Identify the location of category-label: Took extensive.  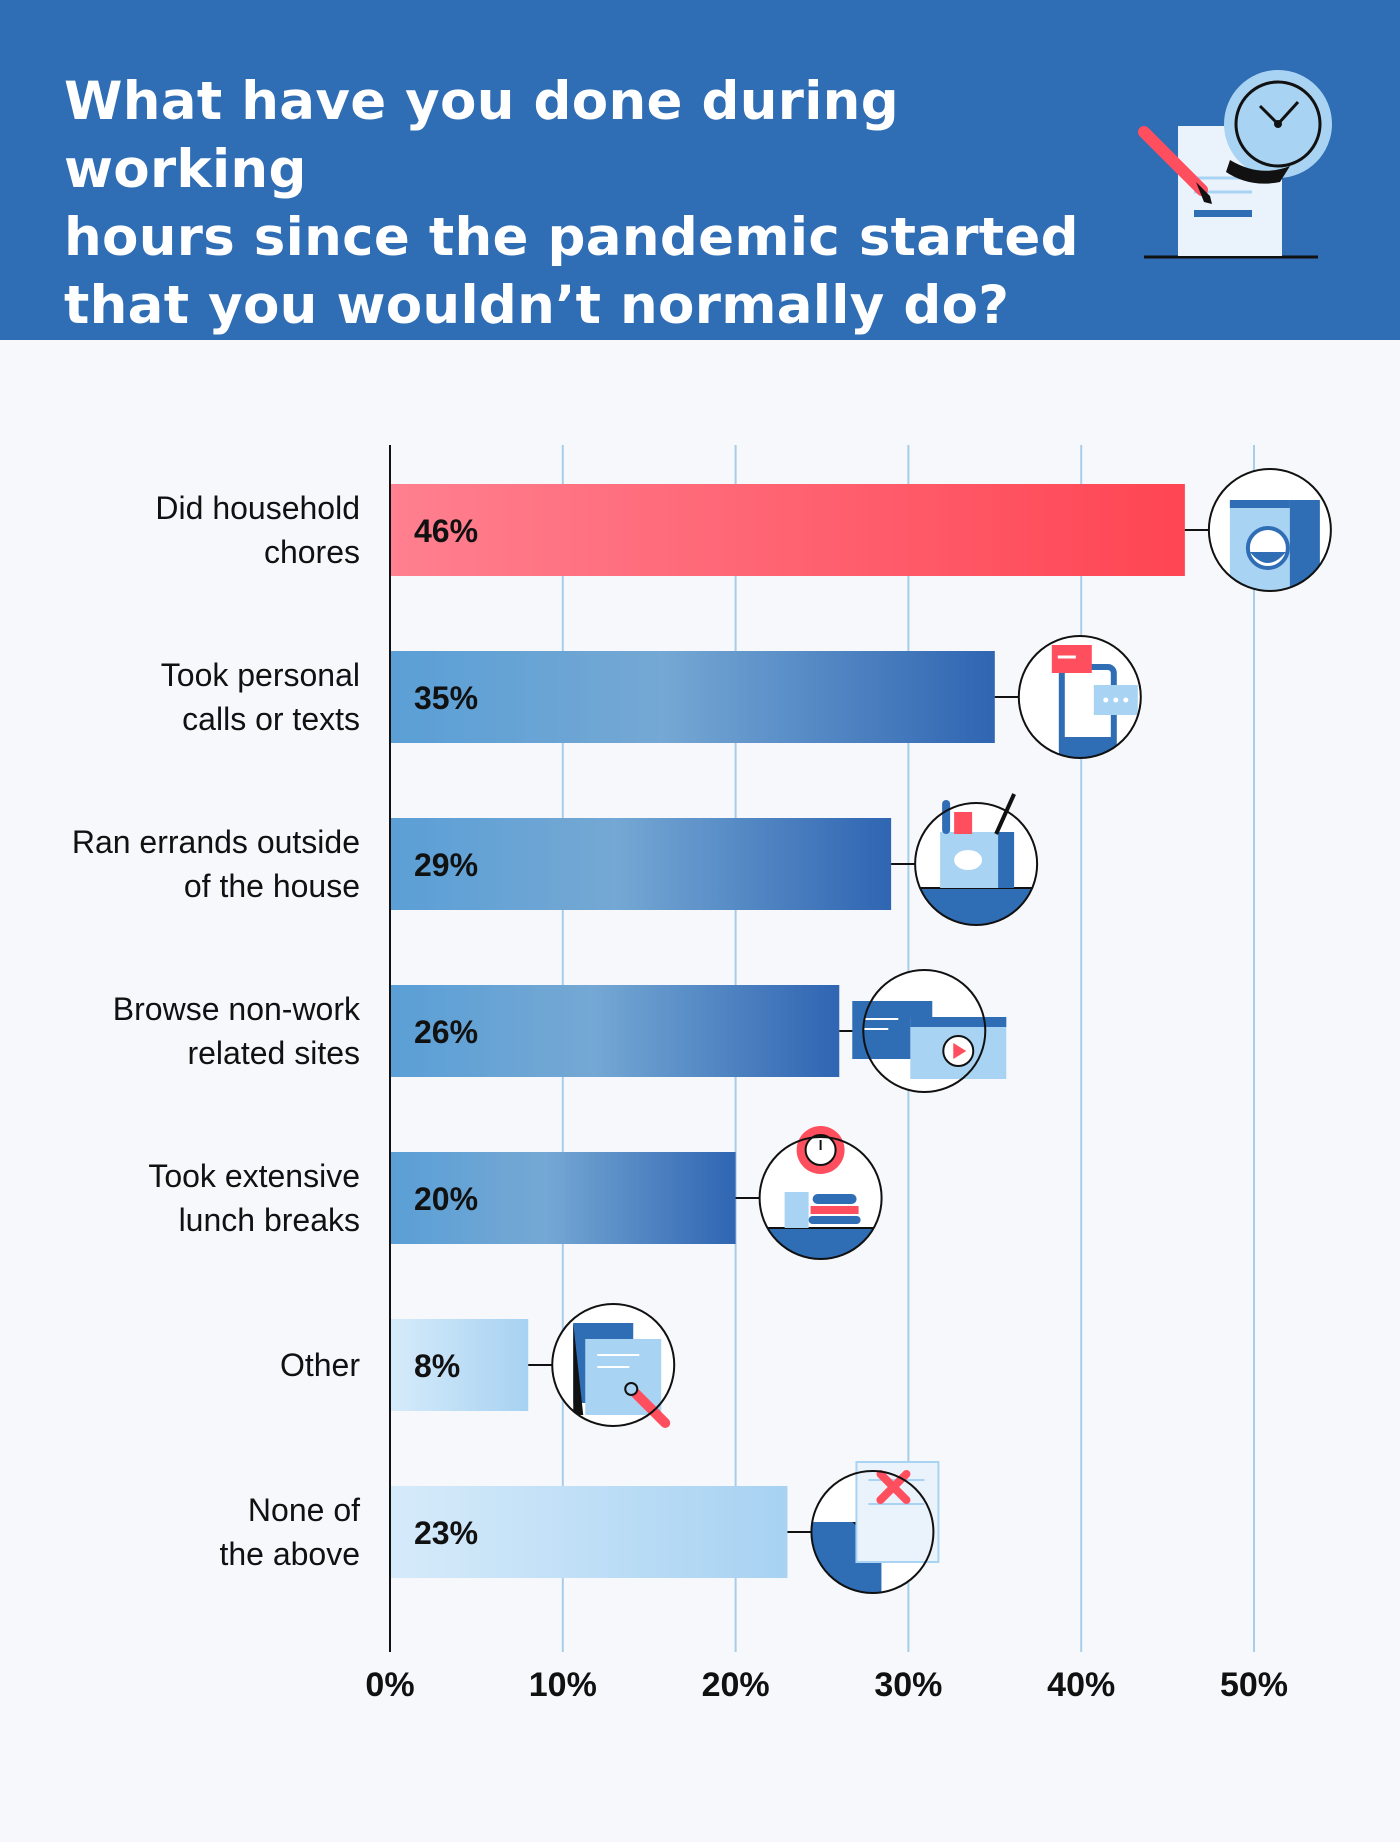
(254, 1176).